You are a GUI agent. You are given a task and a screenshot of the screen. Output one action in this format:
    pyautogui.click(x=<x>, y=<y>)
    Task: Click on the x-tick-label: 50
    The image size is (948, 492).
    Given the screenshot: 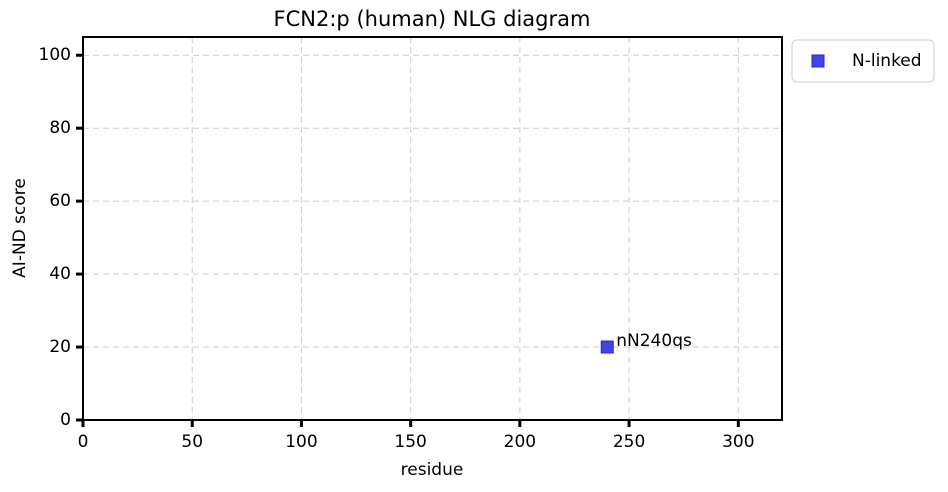 What is the action you would take?
    pyautogui.click(x=192, y=442)
    